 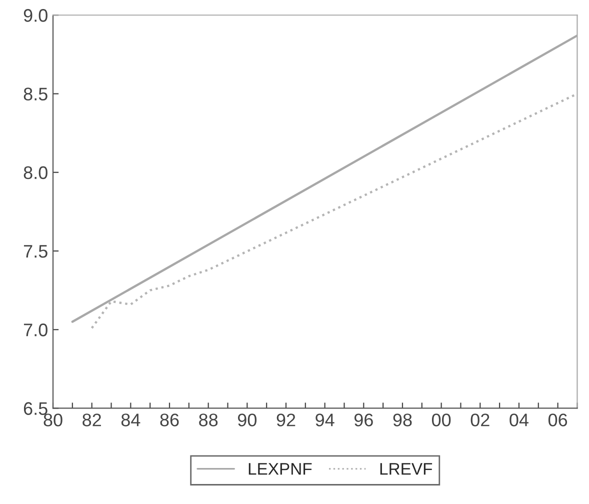 What do you see at coordinates (280, 469) in the screenshot?
I see `legend-label: LEXPNF` at bounding box center [280, 469].